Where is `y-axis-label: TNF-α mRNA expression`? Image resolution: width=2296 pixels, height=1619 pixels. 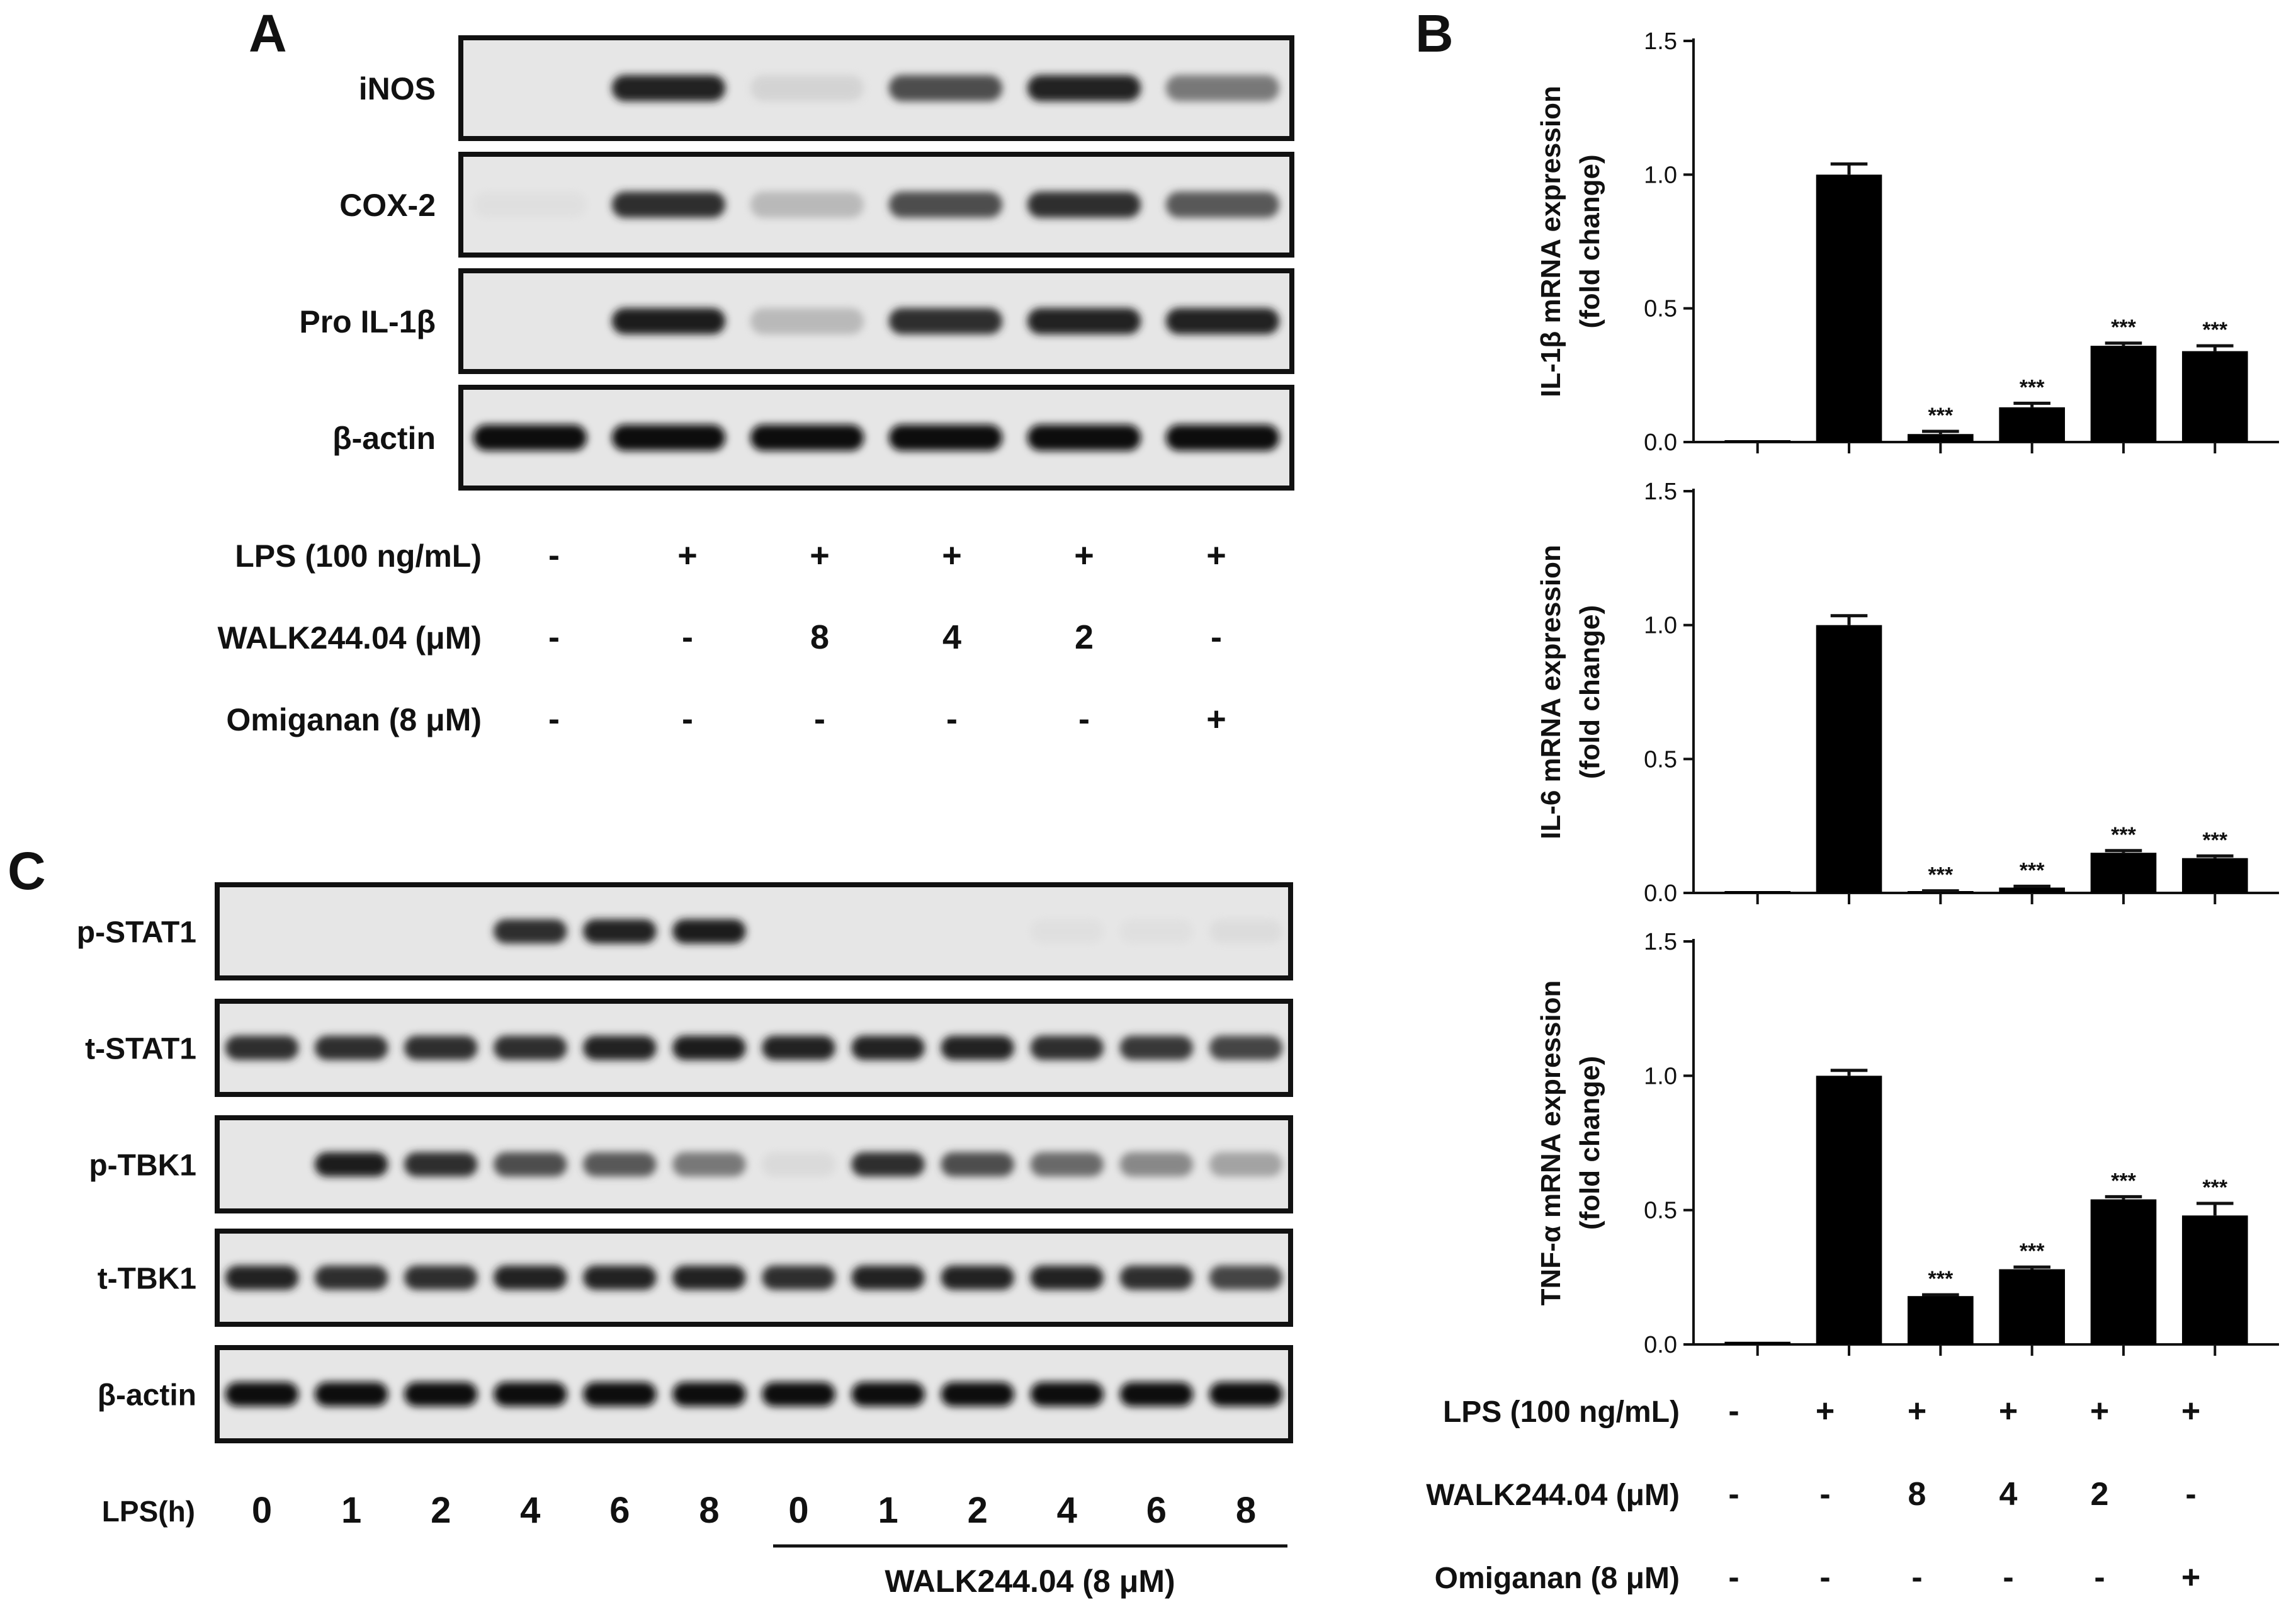 y-axis-label: TNF-α mRNA expression is located at coordinates (1550, 1143).